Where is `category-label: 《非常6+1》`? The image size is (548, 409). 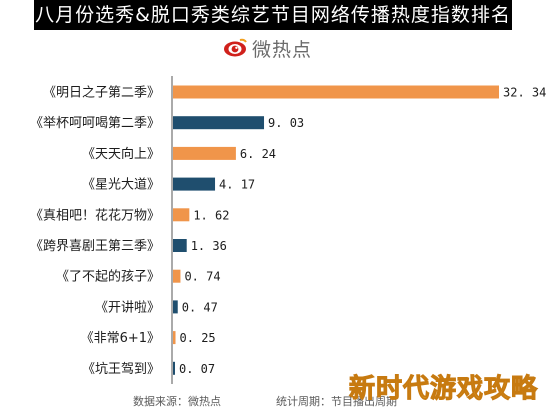 category-label: 《非常6+1》 is located at coordinates (120, 338).